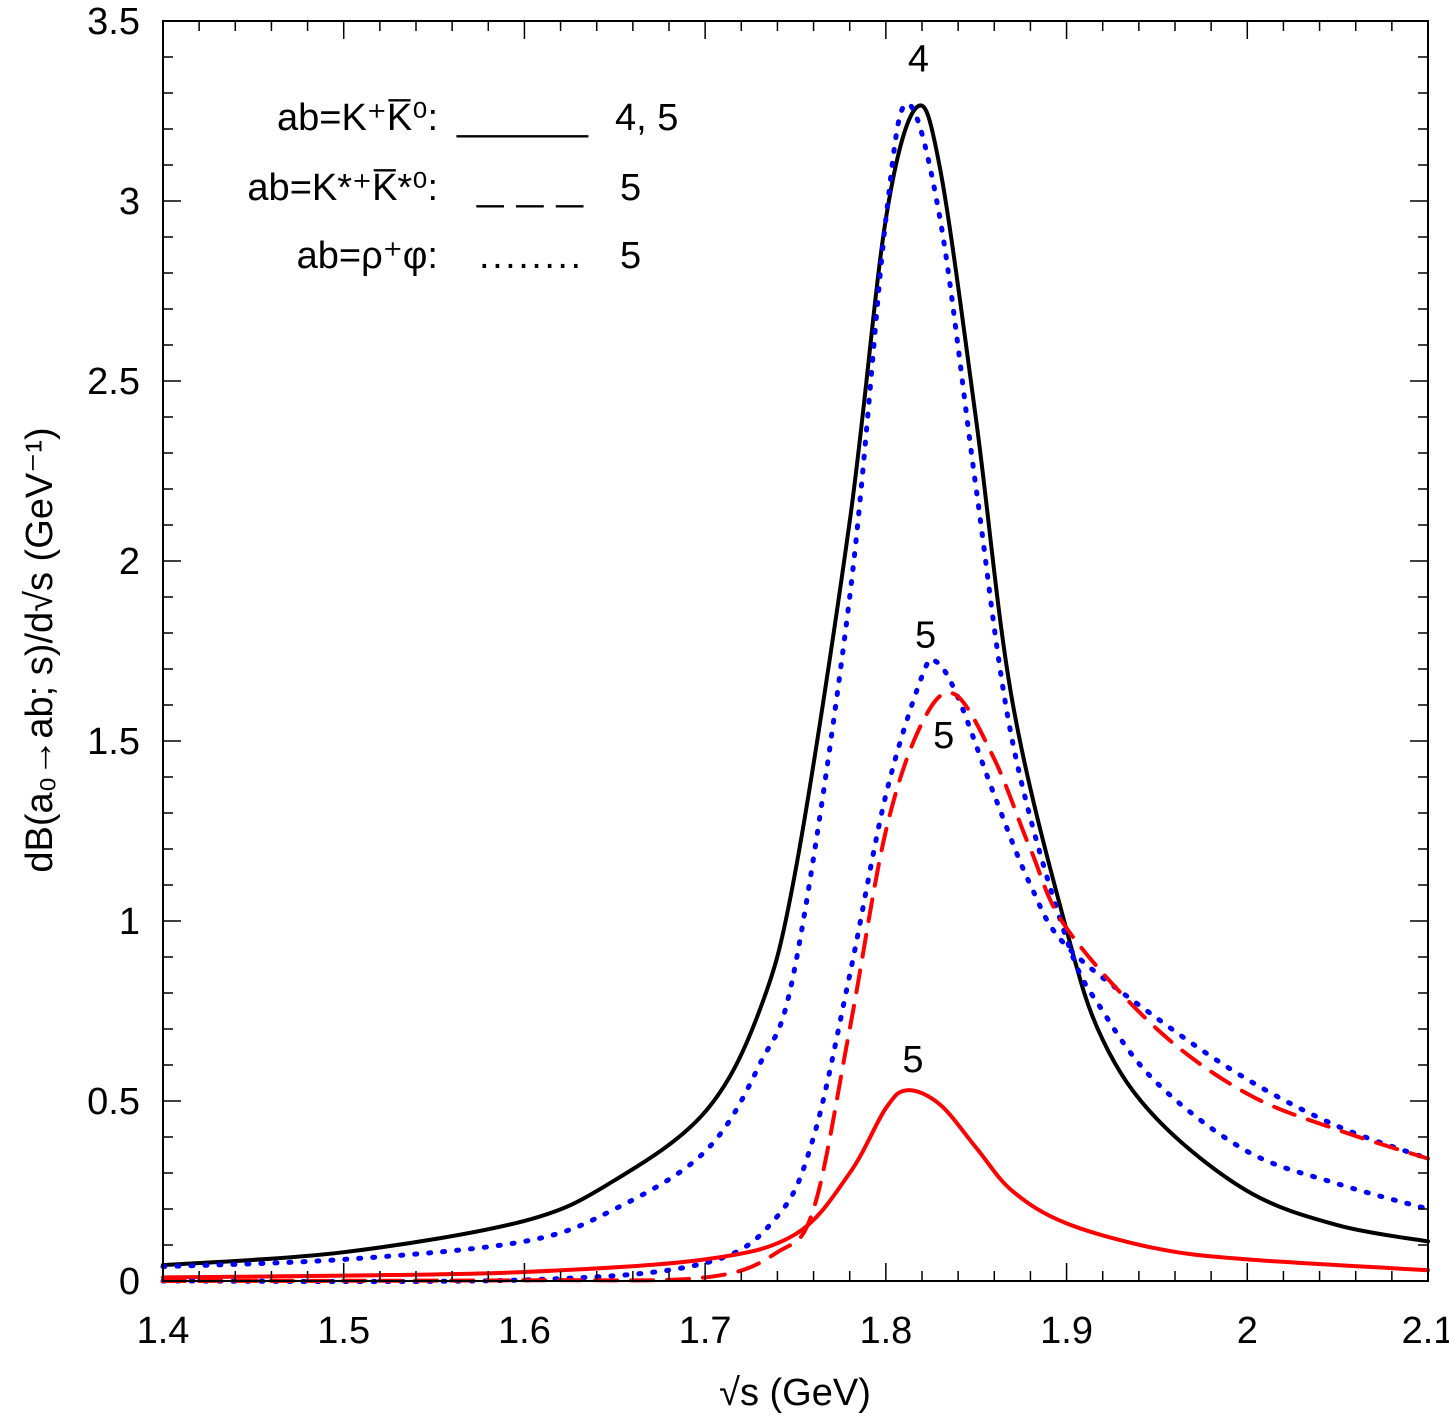 This screenshot has width=1449, height=1416. Describe the element at coordinates (918, 59) in the screenshot. I see `curve-annotation: 4` at that location.